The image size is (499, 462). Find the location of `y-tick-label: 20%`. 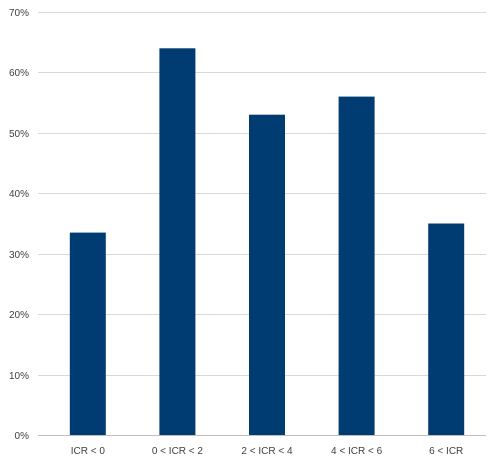

y-tick-label: 20% is located at coordinates (19, 315).